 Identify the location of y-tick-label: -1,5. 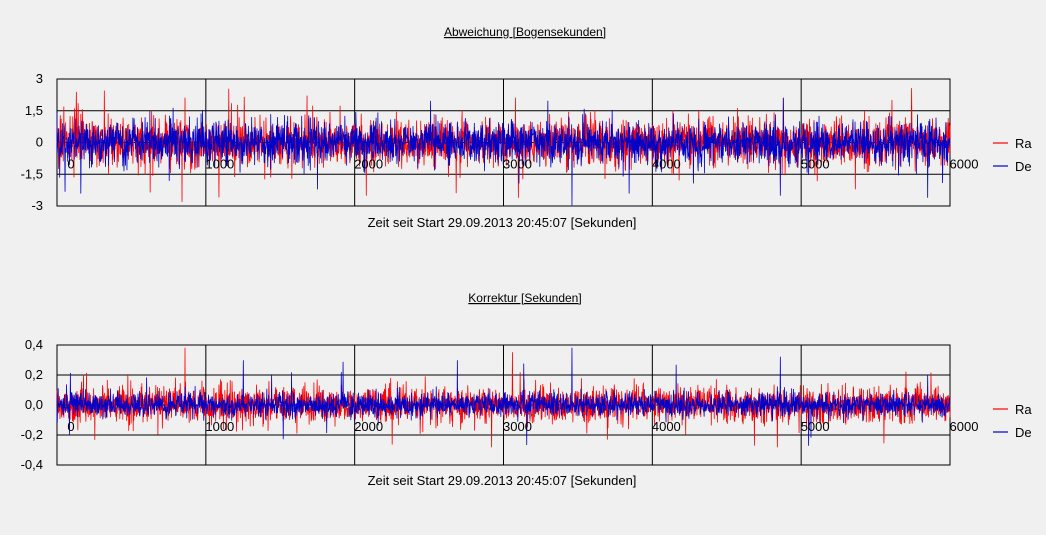
(32, 173).